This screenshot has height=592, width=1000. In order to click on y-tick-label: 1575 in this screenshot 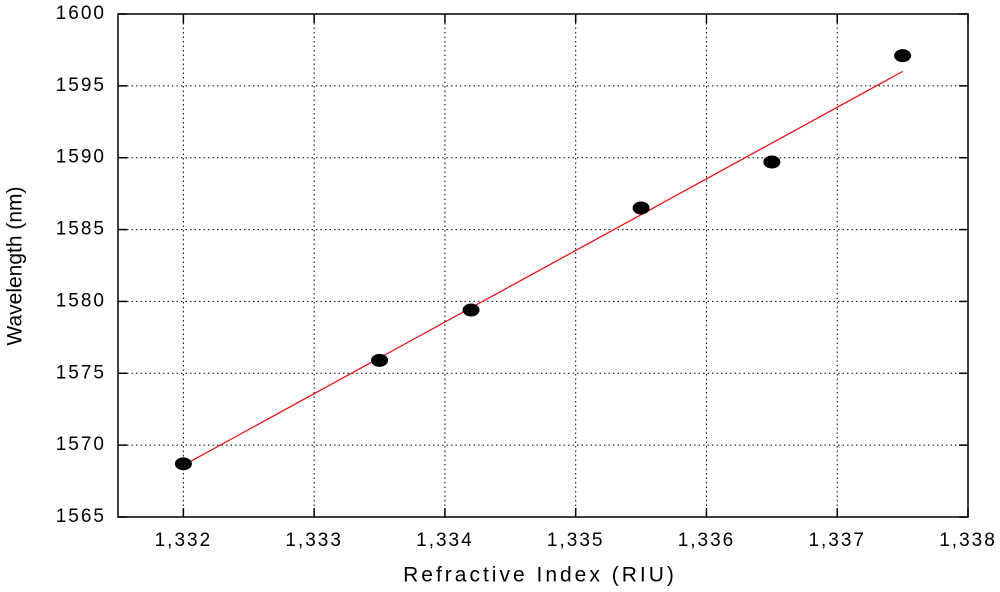, I will do `click(81, 372)`.